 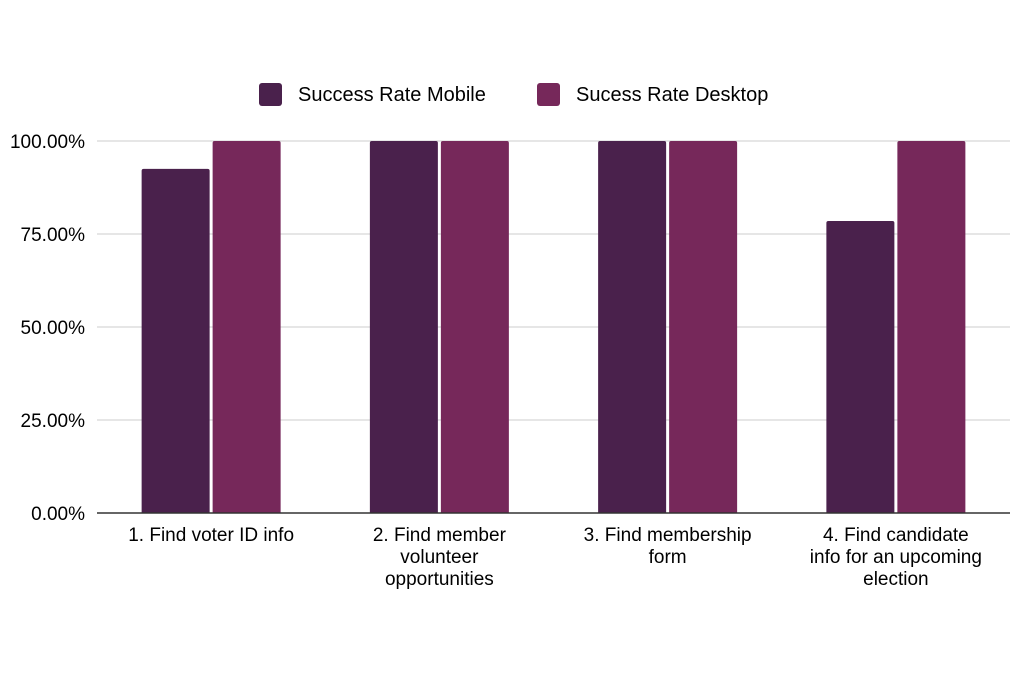 I want to click on x-category-label: 3. Find membership, so click(x=668, y=535).